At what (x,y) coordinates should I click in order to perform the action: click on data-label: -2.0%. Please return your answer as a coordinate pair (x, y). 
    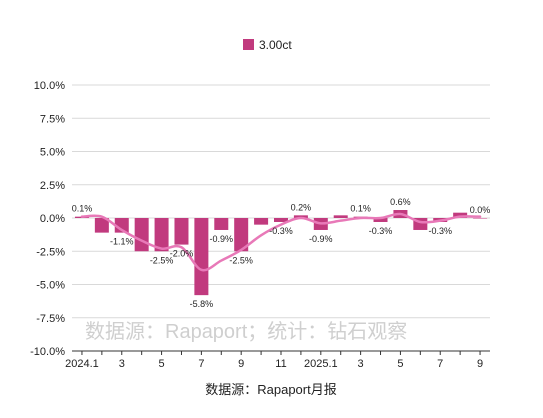
    Looking at the image, I should click on (182, 254).